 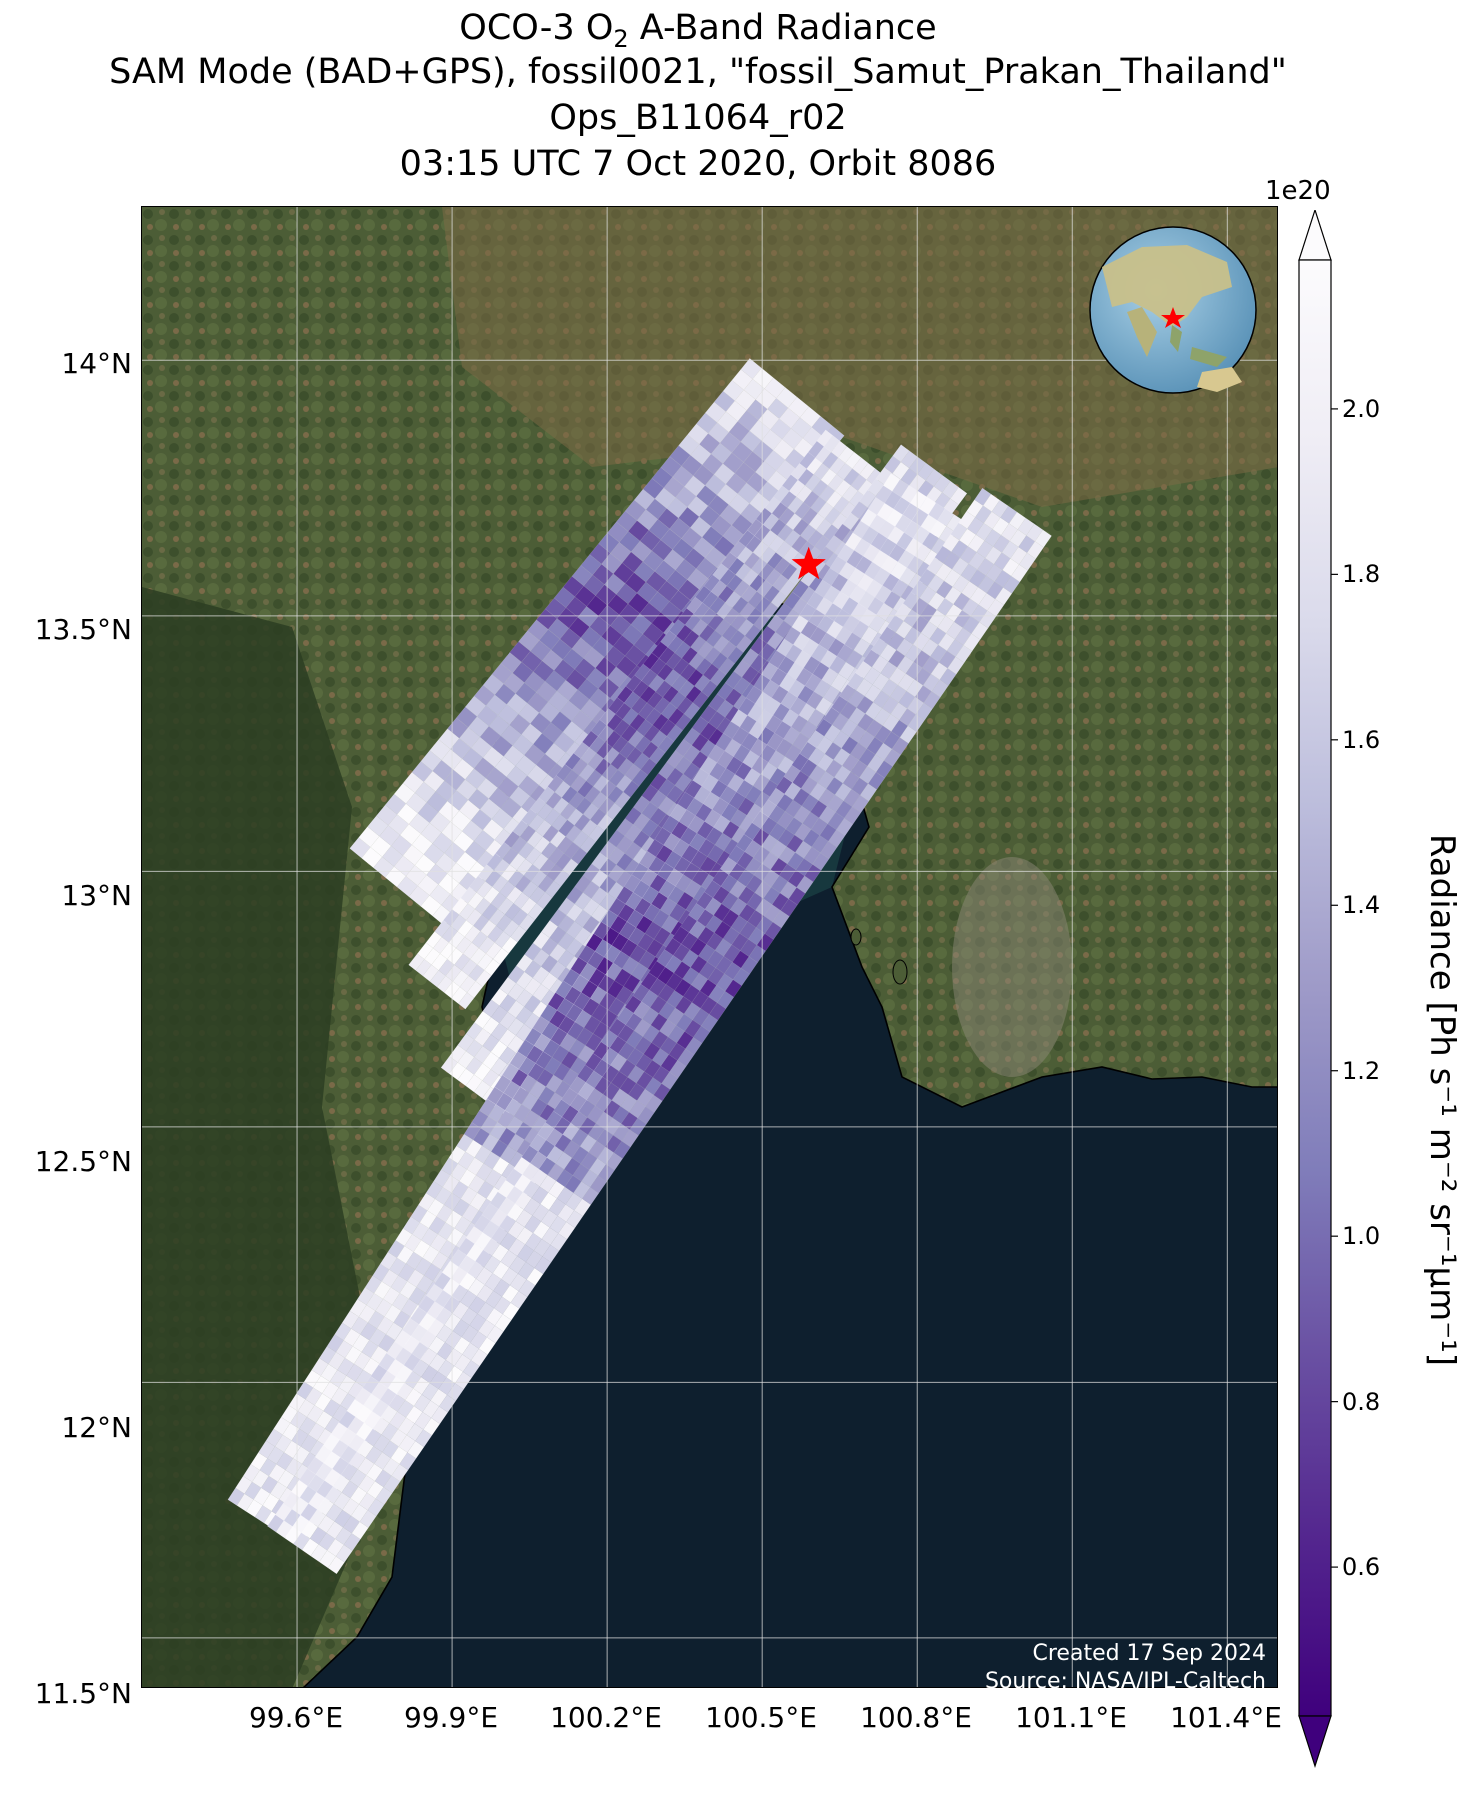 What do you see at coordinates (1361, 1567) in the screenshot?
I see `colorbar-tick-label: 0.6` at bounding box center [1361, 1567].